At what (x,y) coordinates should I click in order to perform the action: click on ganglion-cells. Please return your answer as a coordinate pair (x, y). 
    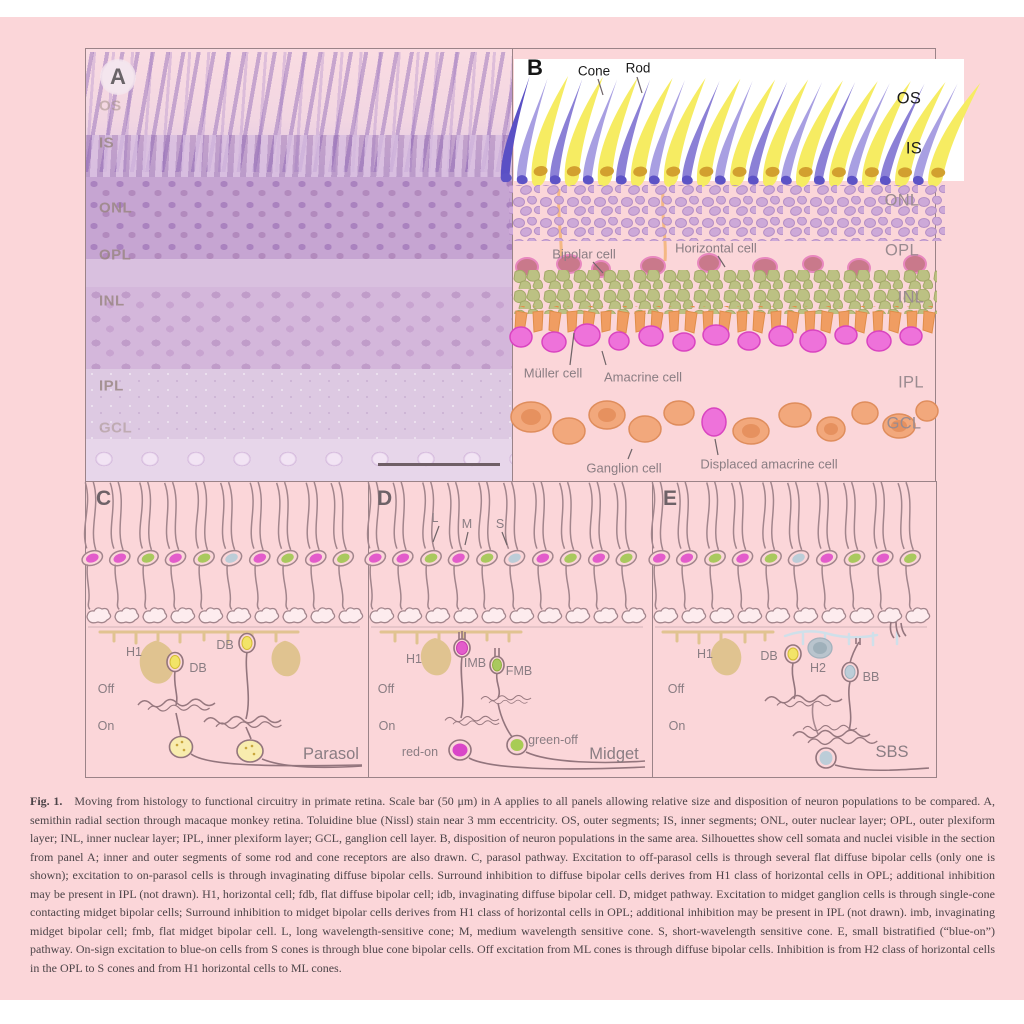
    Looking at the image, I should click on (724, 422).